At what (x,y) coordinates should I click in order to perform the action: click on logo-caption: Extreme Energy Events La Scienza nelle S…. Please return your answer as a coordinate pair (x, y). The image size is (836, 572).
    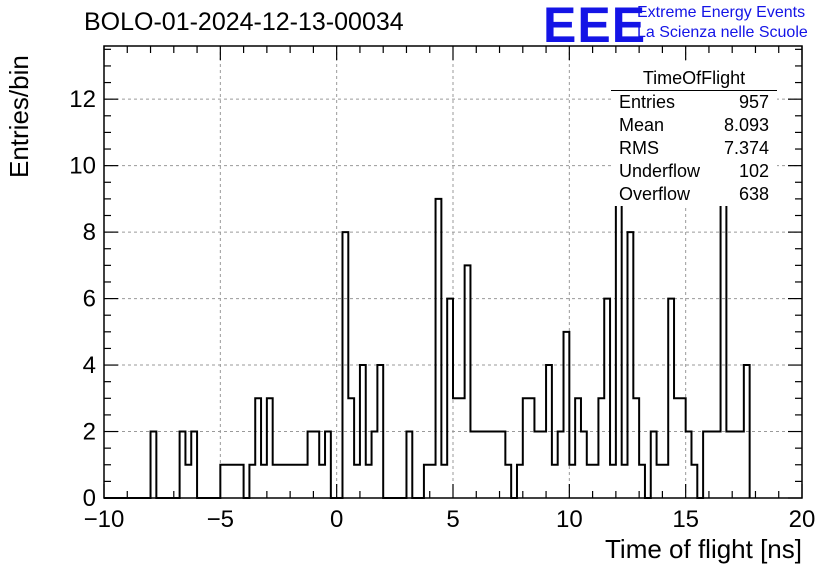
    Looking at the image, I should click on (722, 23).